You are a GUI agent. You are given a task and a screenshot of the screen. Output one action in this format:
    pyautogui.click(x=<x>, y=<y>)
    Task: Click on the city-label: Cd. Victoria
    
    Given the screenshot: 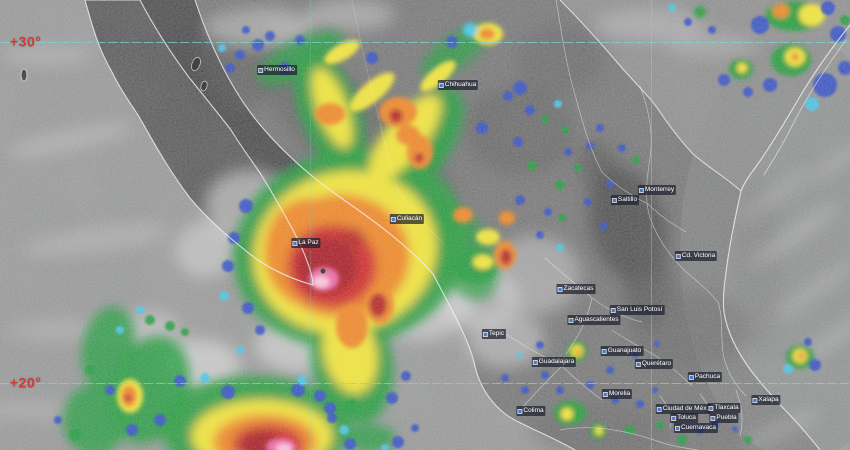 What is the action you would take?
    pyautogui.click(x=696, y=256)
    